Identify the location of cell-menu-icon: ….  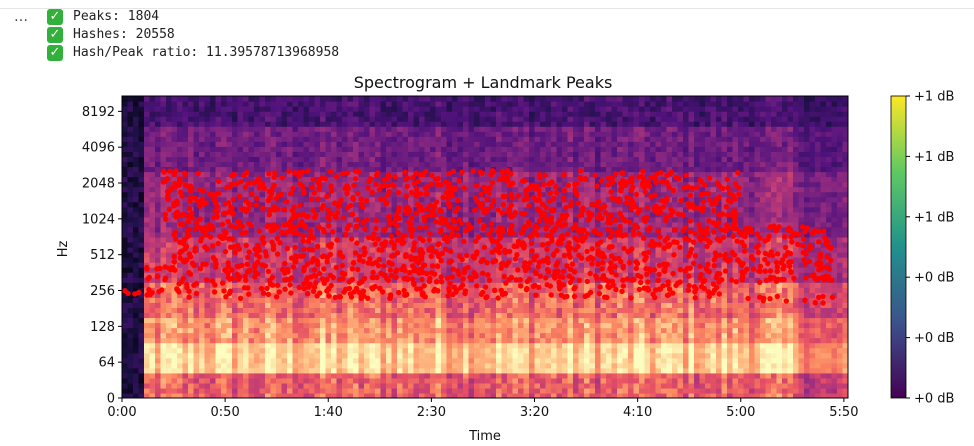
(21, 17).